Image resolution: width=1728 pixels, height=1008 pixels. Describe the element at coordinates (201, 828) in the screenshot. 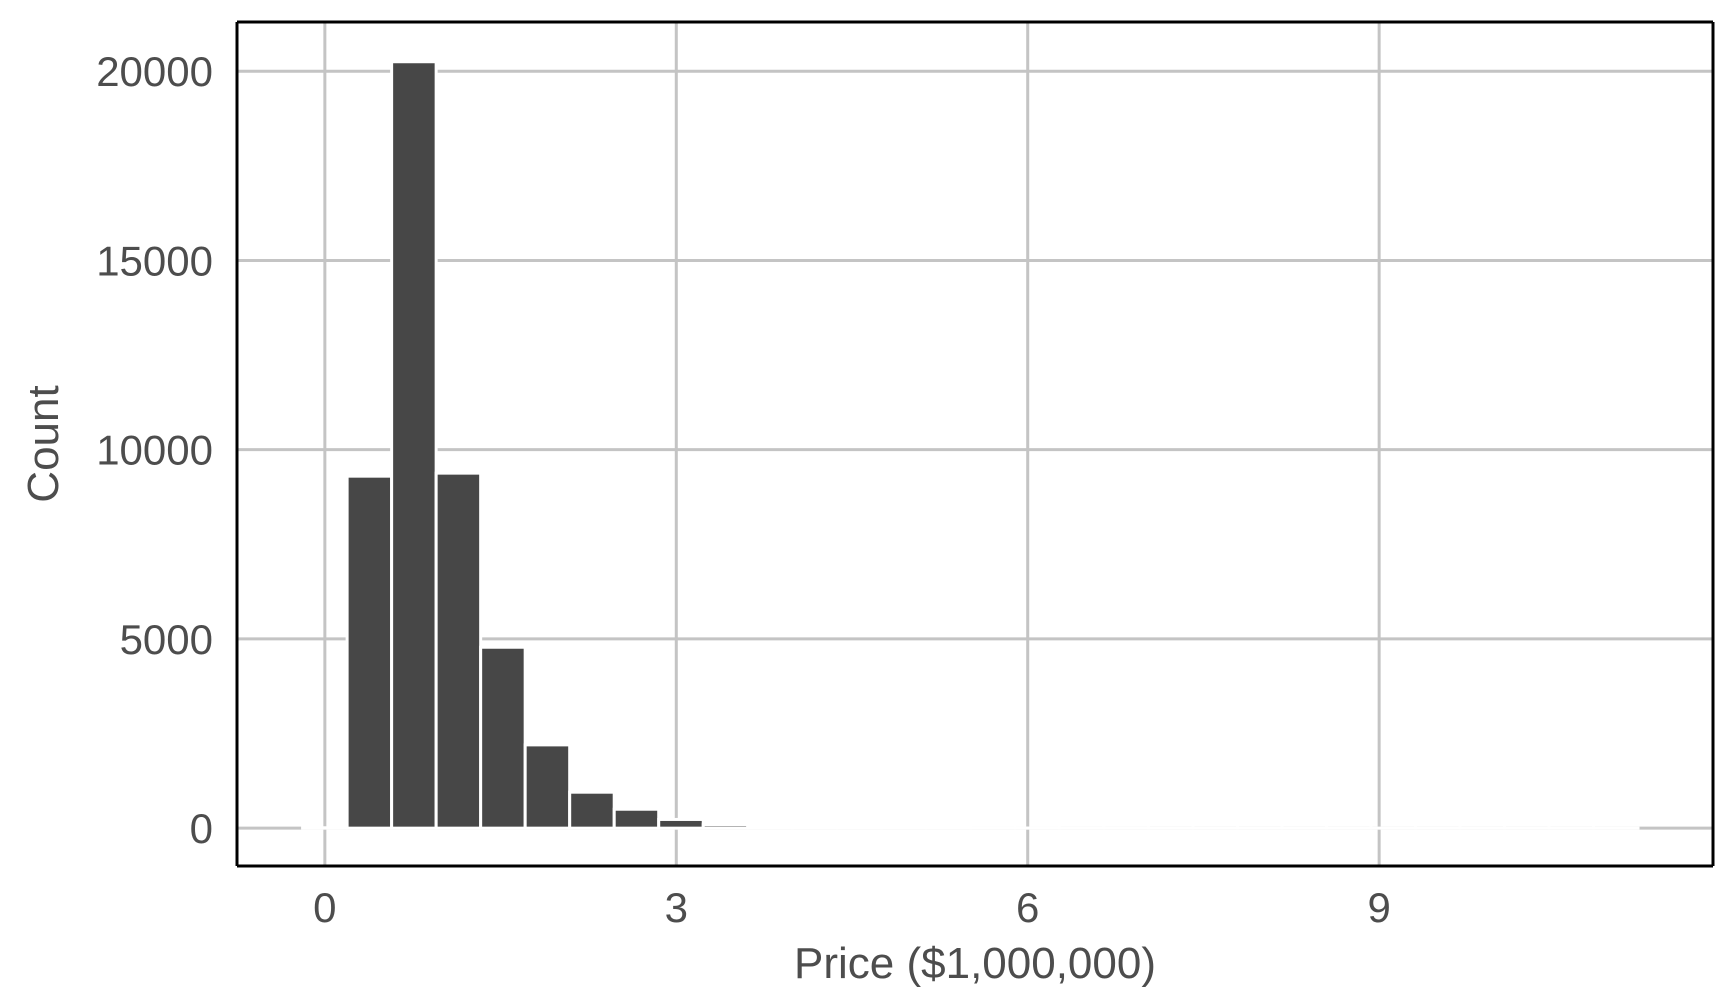

I see `y-tick-label: 0` at that location.